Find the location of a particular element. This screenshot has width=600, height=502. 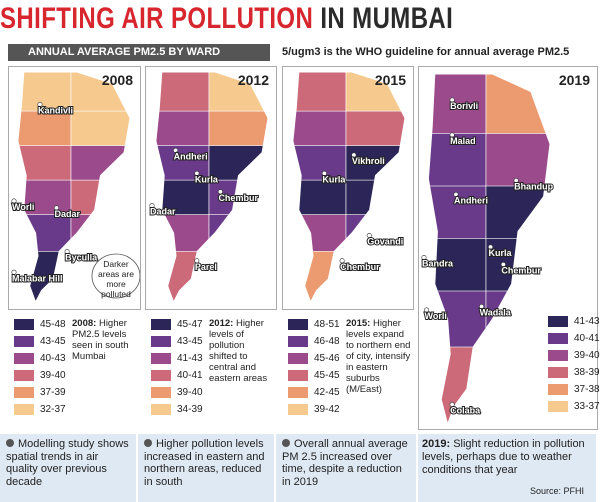

panel-year: 2012 is located at coordinates (253, 80).